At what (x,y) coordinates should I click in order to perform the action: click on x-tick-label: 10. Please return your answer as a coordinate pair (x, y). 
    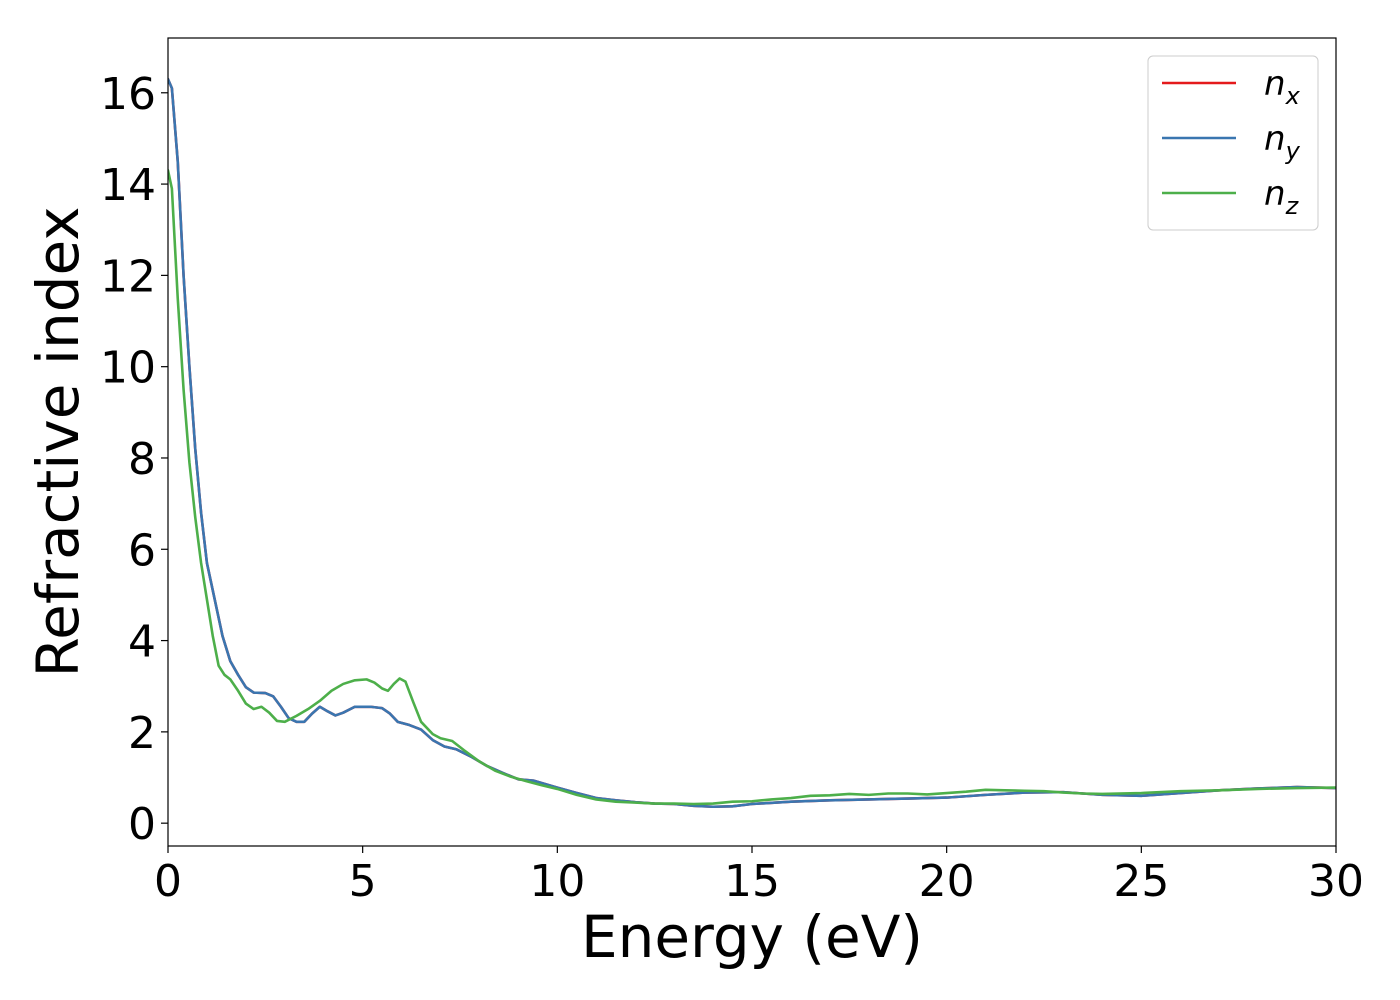
    Looking at the image, I should click on (557, 881).